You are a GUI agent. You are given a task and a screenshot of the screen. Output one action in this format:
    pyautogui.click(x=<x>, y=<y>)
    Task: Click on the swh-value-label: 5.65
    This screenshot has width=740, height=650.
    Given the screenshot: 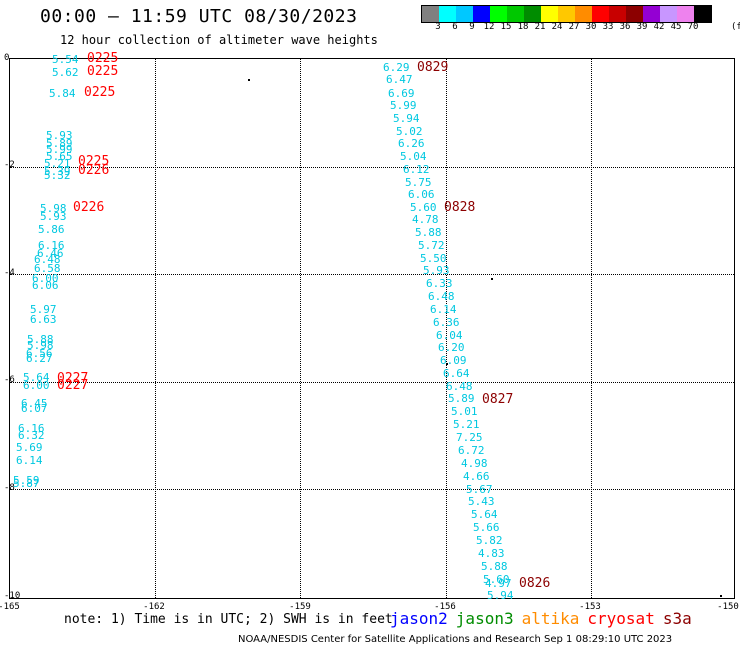 What is the action you would take?
    pyautogui.click(x=59, y=156)
    